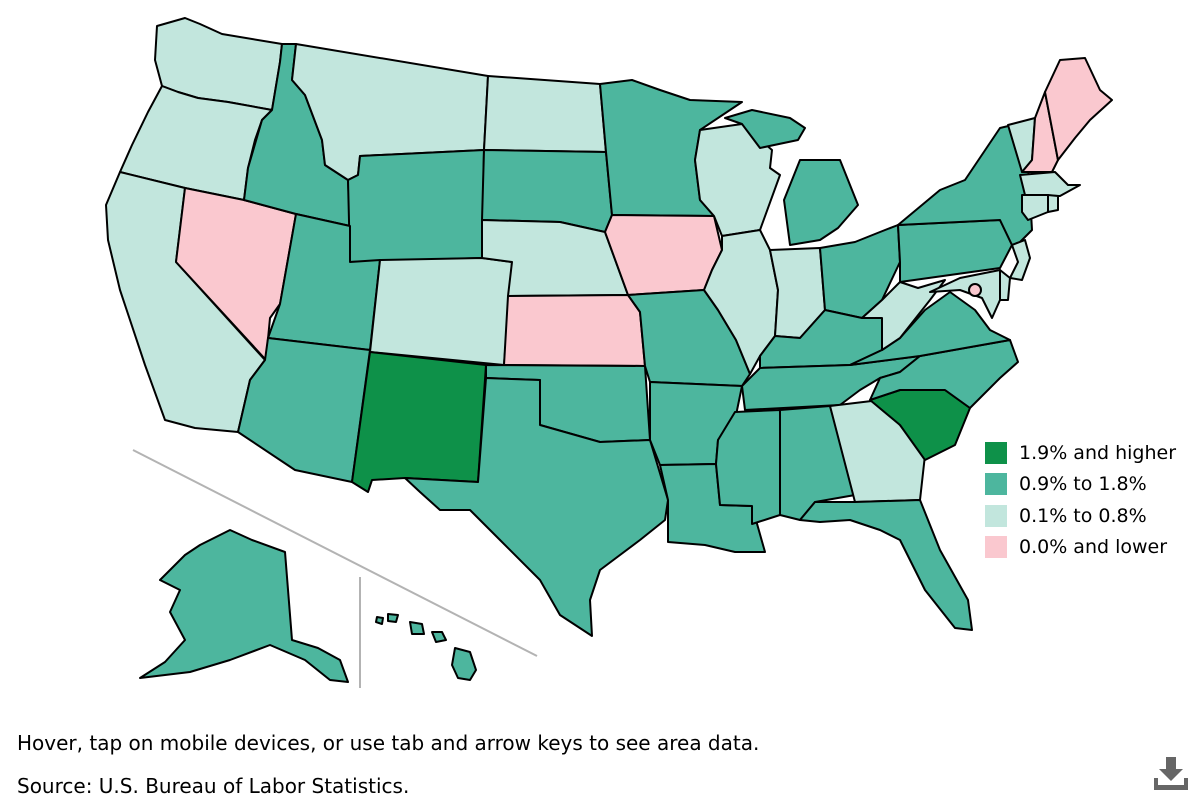  What do you see at coordinates (1093, 547) in the screenshot?
I see `legend-label-neg: 0.0% and lower` at bounding box center [1093, 547].